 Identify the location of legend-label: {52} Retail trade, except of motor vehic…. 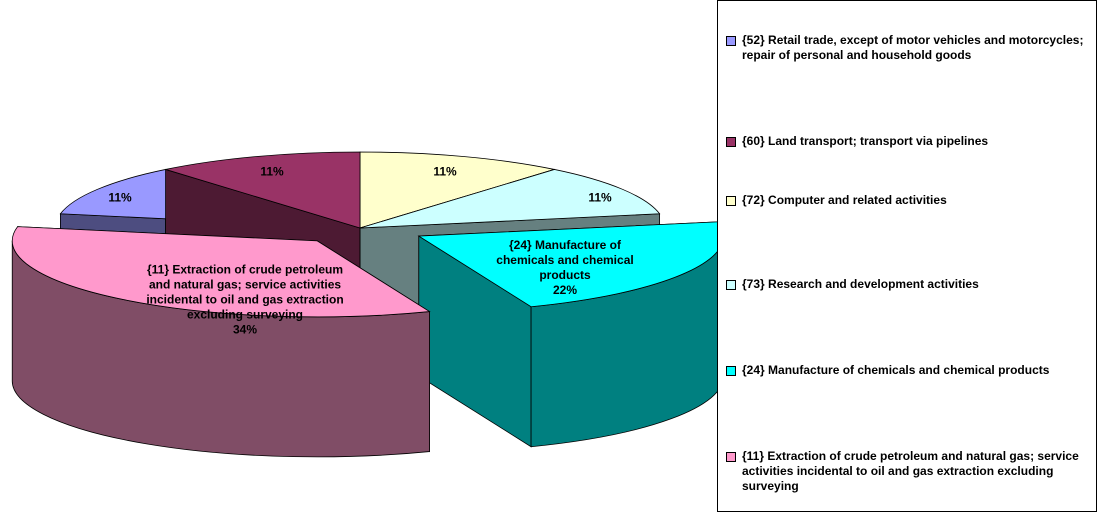
(913, 47).